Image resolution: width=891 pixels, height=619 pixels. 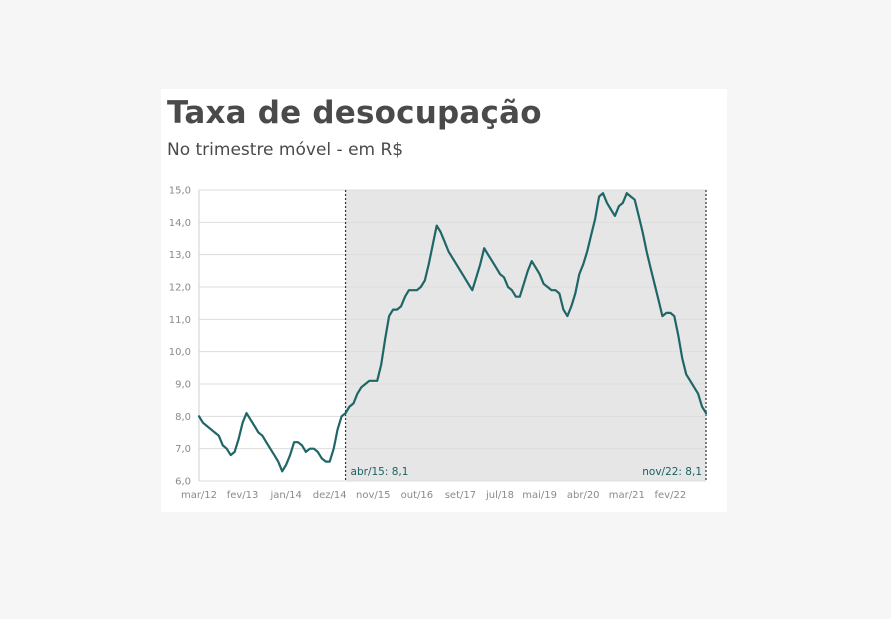 What do you see at coordinates (499, 495) in the screenshot?
I see `x-tick-label: jul/18` at bounding box center [499, 495].